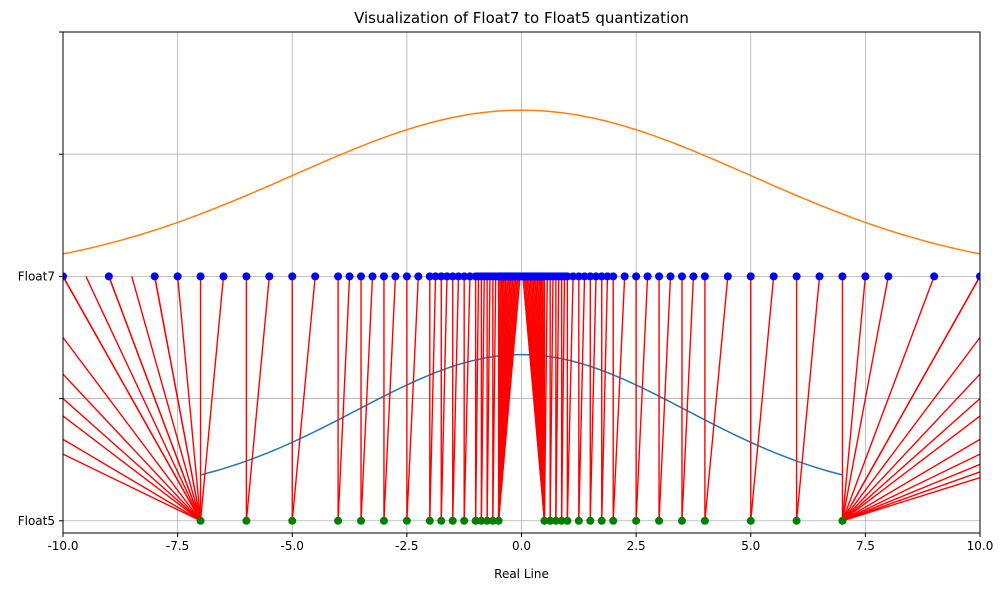  What do you see at coordinates (36, 276) in the screenshot?
I see `y-tick-label: Float7` at bounding box center [36, 276].